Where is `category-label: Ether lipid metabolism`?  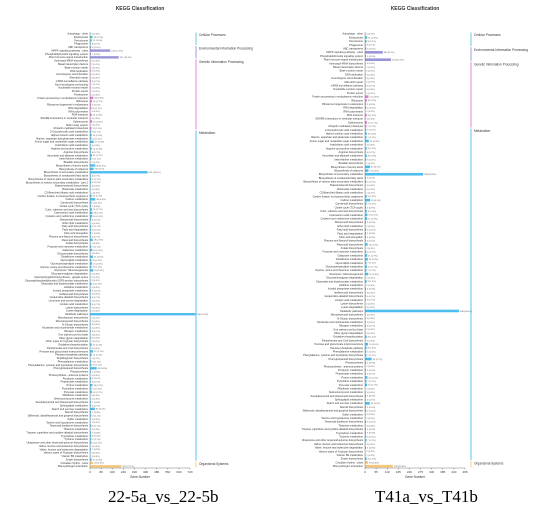
category-label: Ether lipid metabolism is located at coordinates (75, 223).